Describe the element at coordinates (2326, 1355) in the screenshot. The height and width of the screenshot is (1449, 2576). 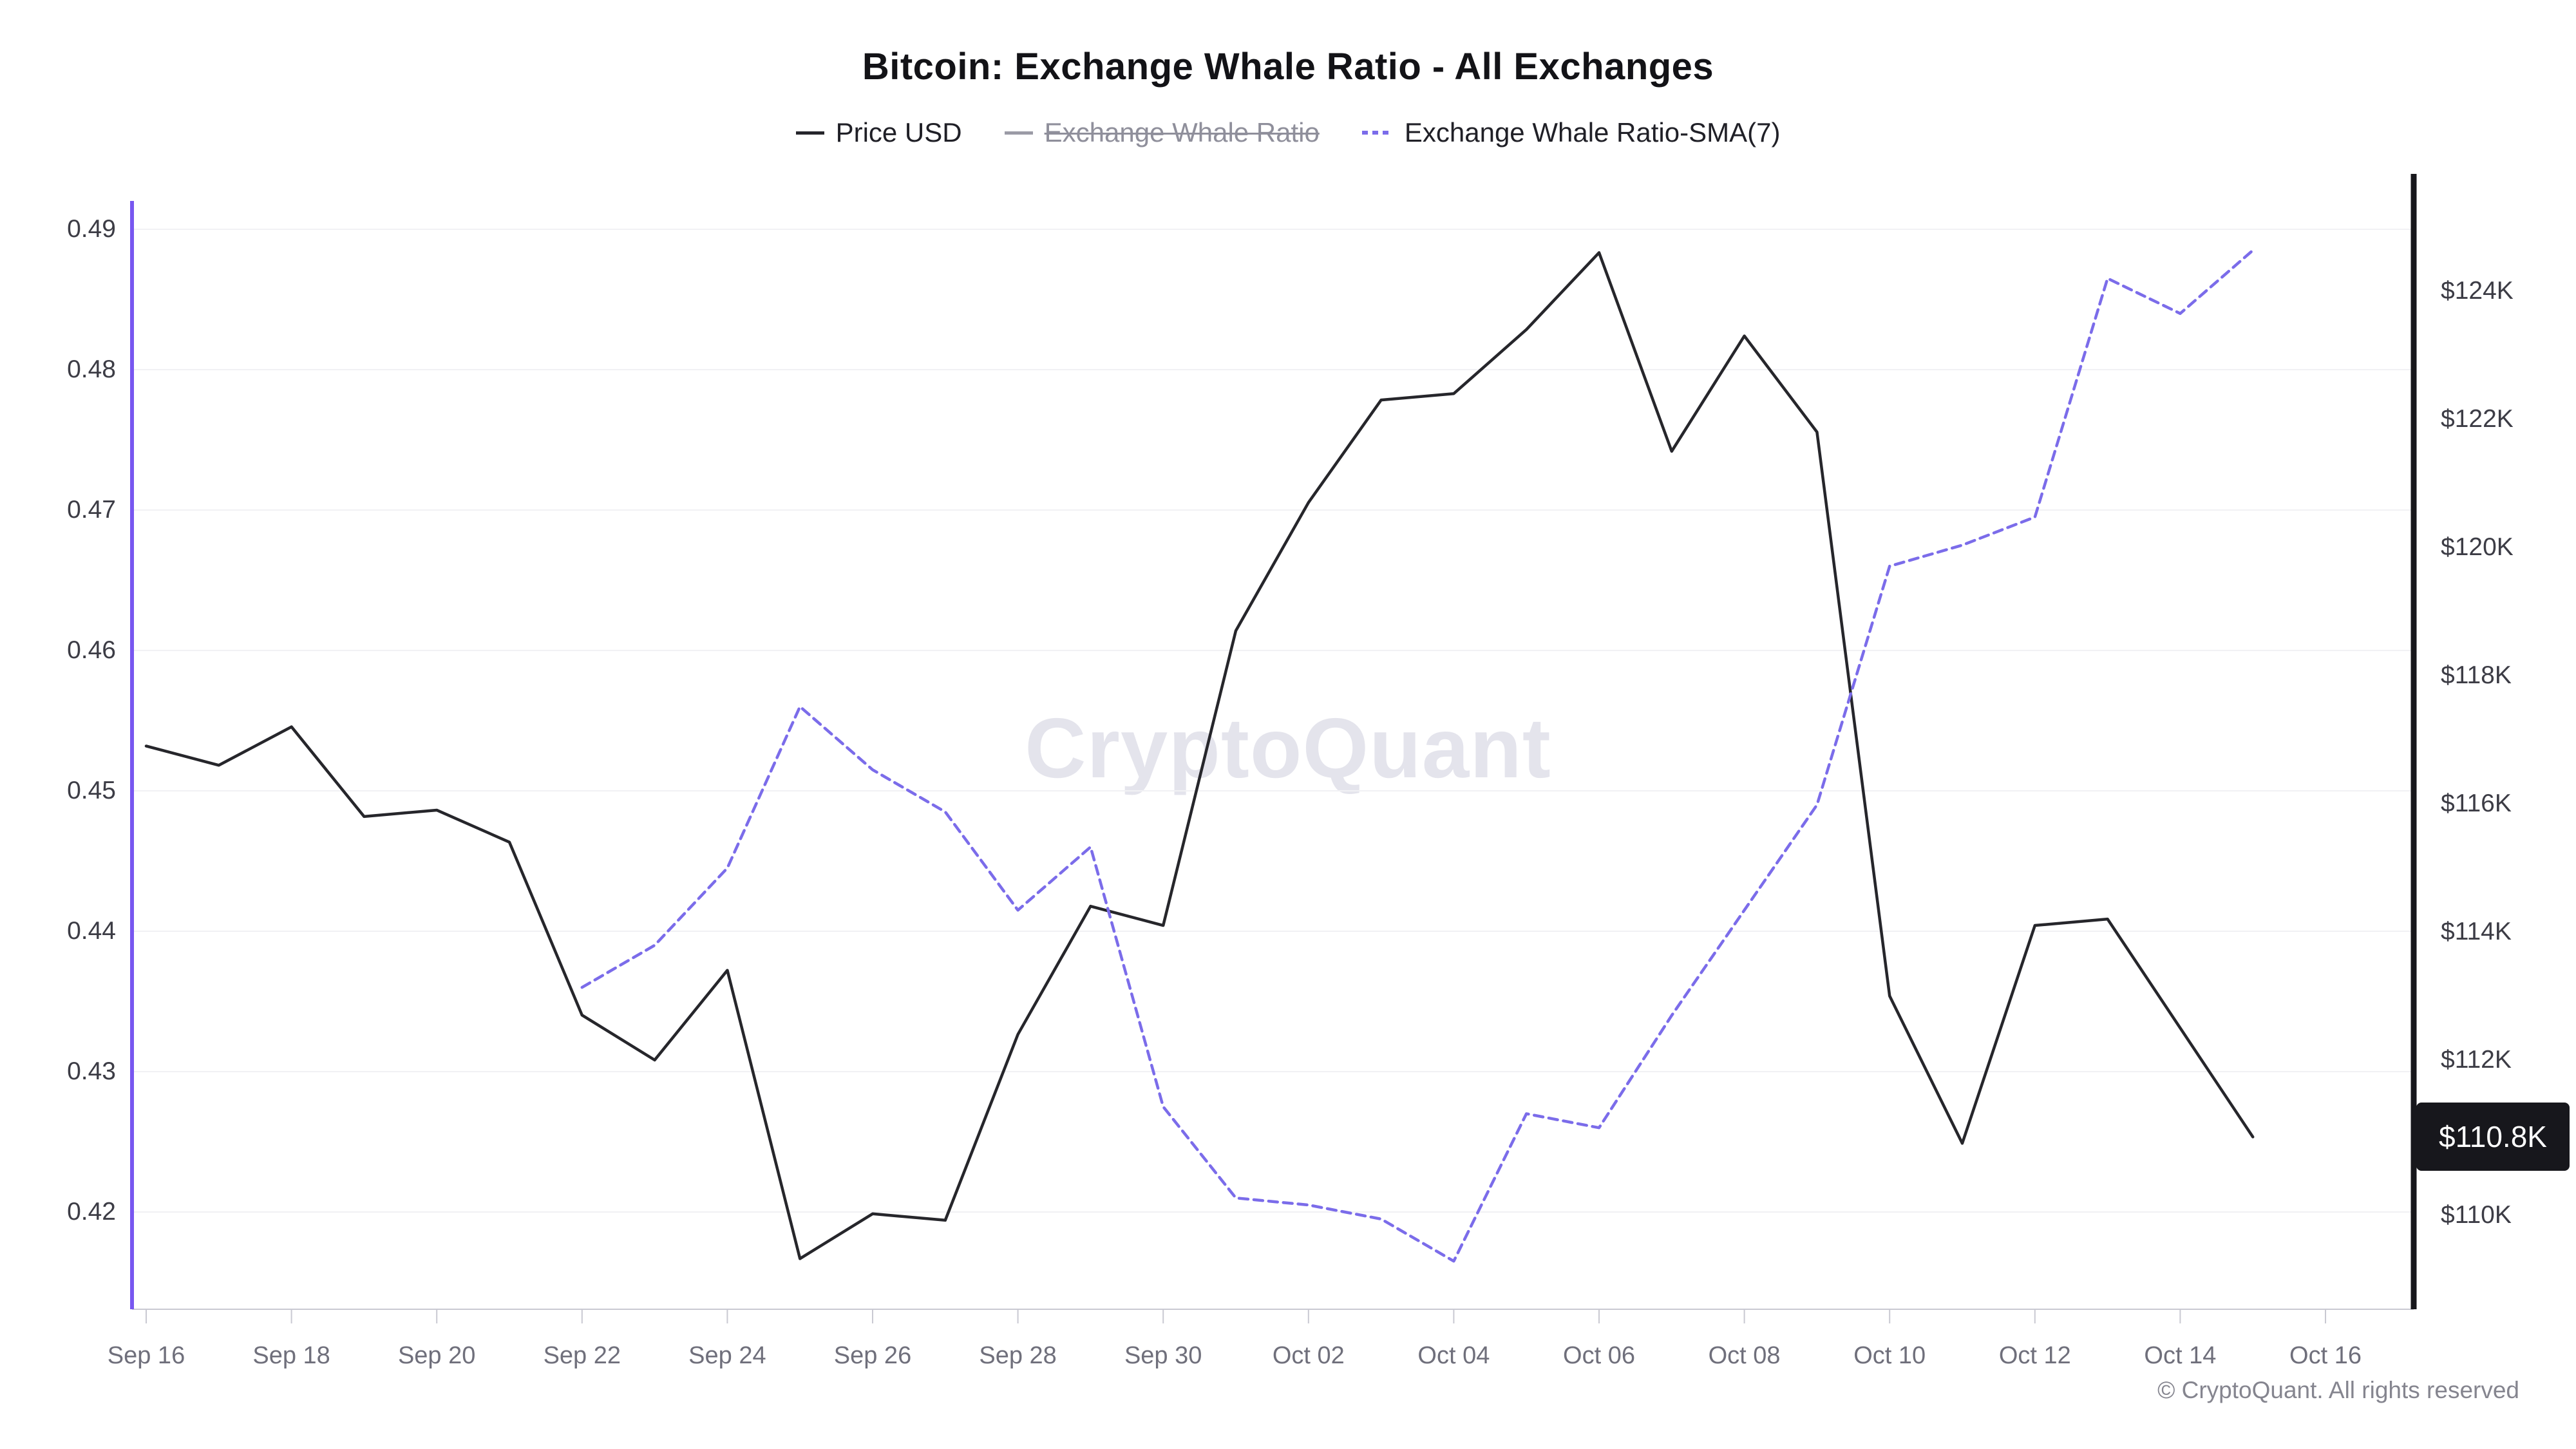
I see `x-axis-label: Oct 16` at that location.